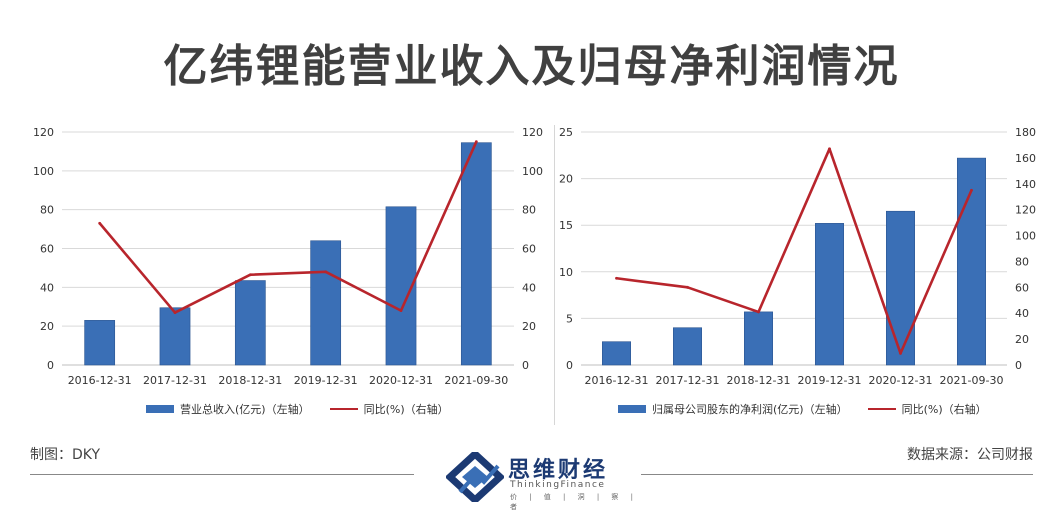 This screenshot has width=1063, height=522. I want to click on left-axis-tick-label: 120, so click(43, 132).